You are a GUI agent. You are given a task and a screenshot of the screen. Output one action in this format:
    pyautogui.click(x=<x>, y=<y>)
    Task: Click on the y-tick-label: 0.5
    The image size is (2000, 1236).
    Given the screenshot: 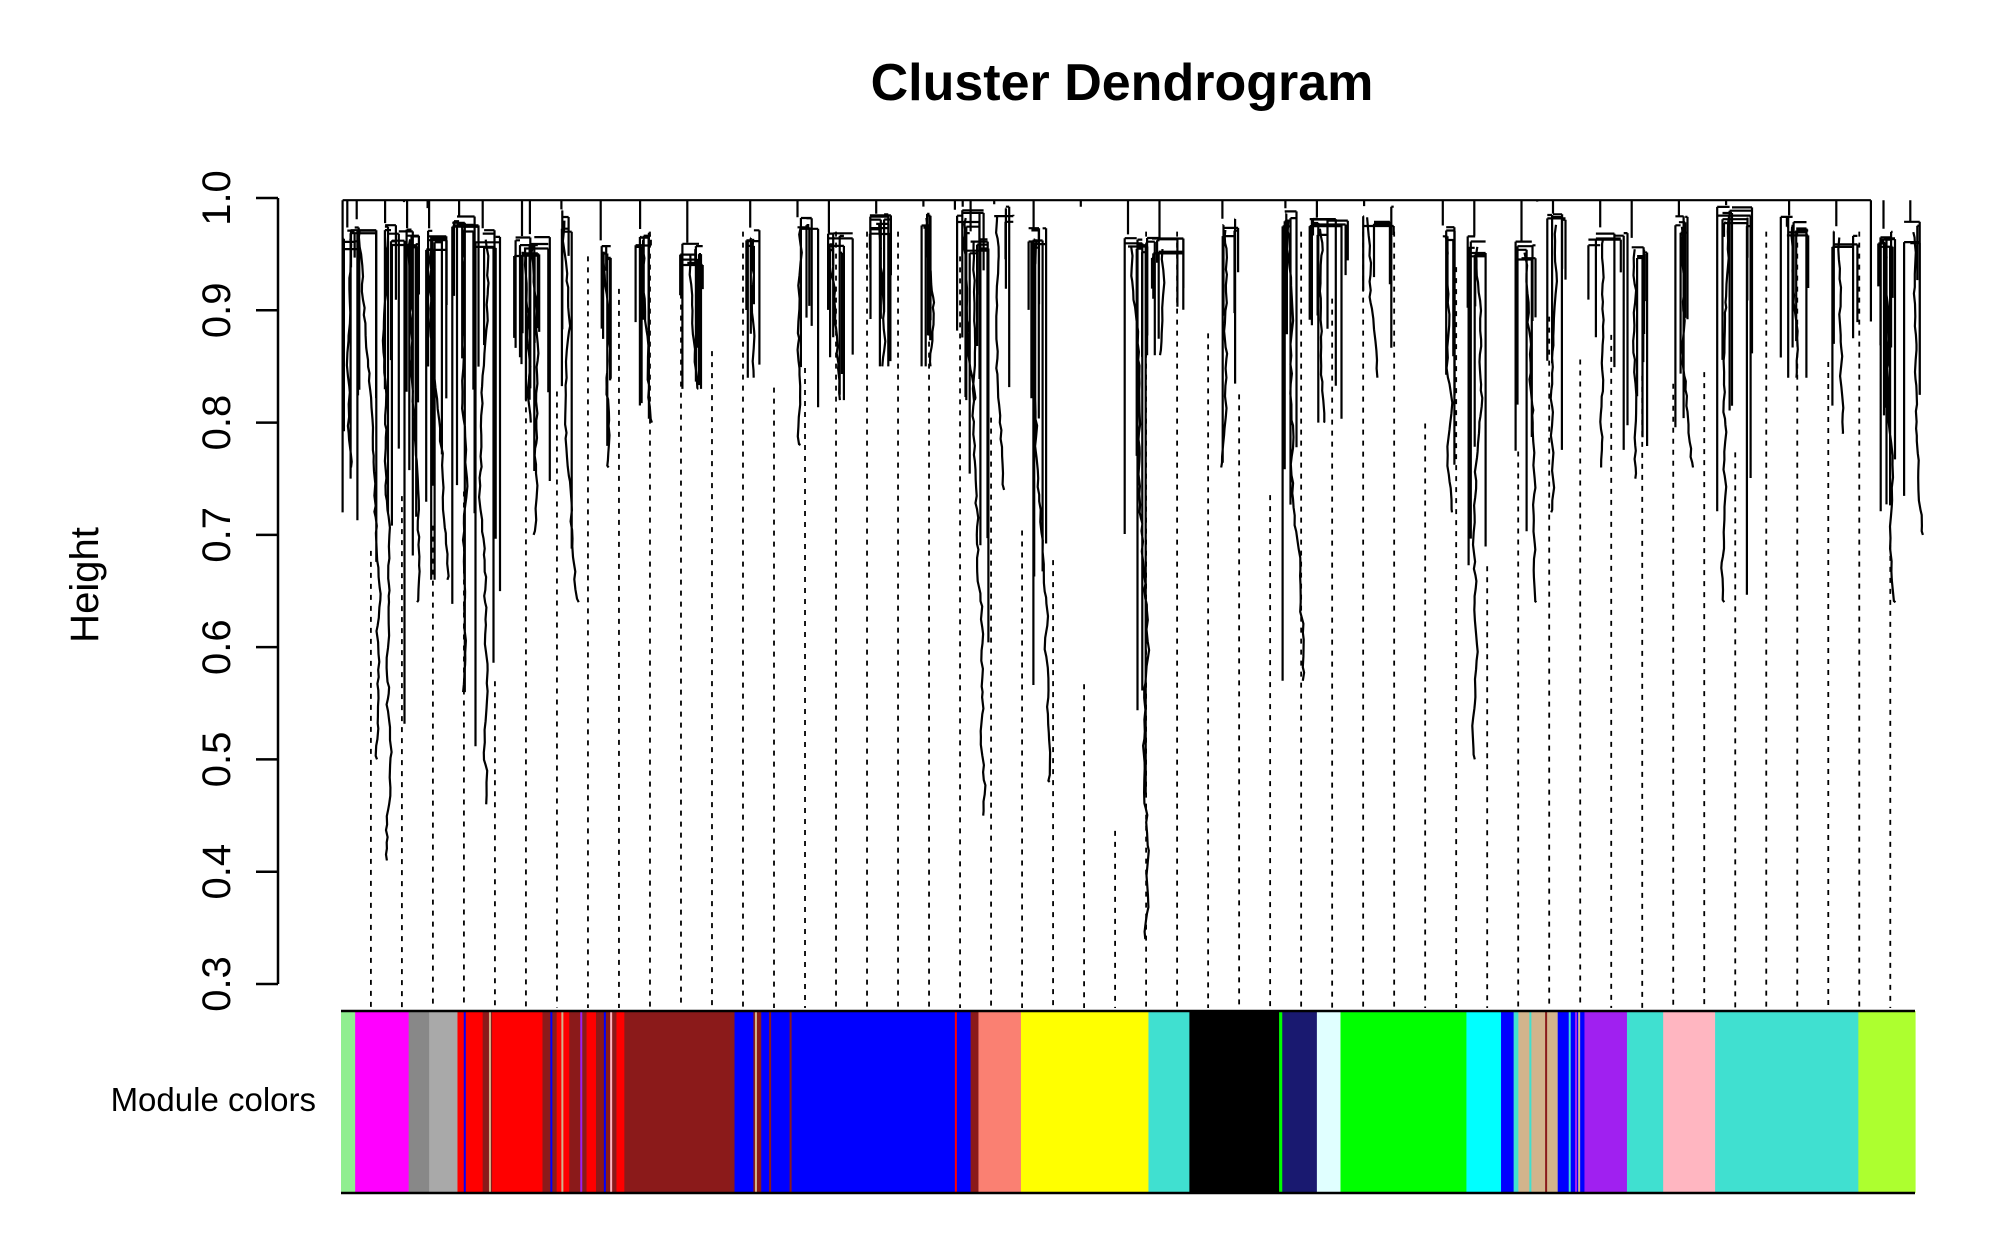 What is the action you would take?
    pyautogui.click(x=217, y=760)
    